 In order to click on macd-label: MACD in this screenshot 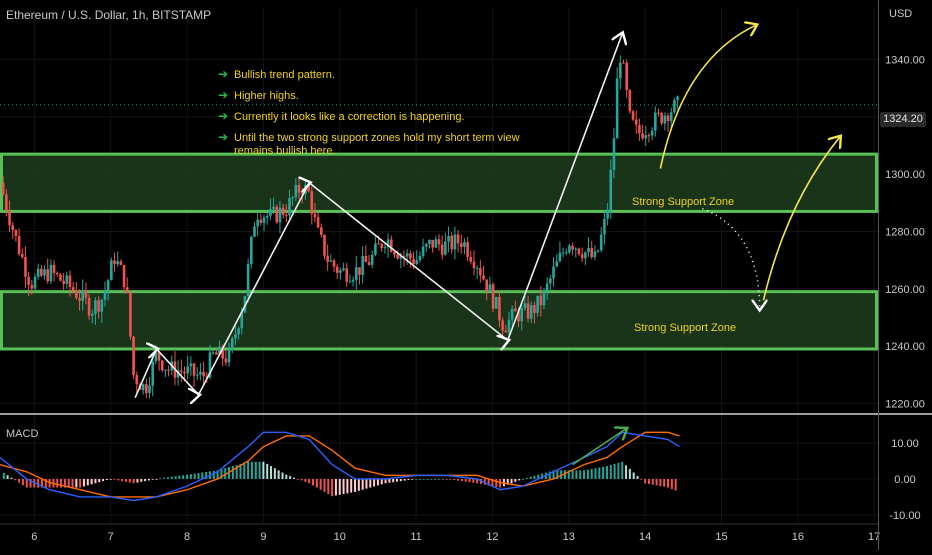, I will do `click(22, 434)`.